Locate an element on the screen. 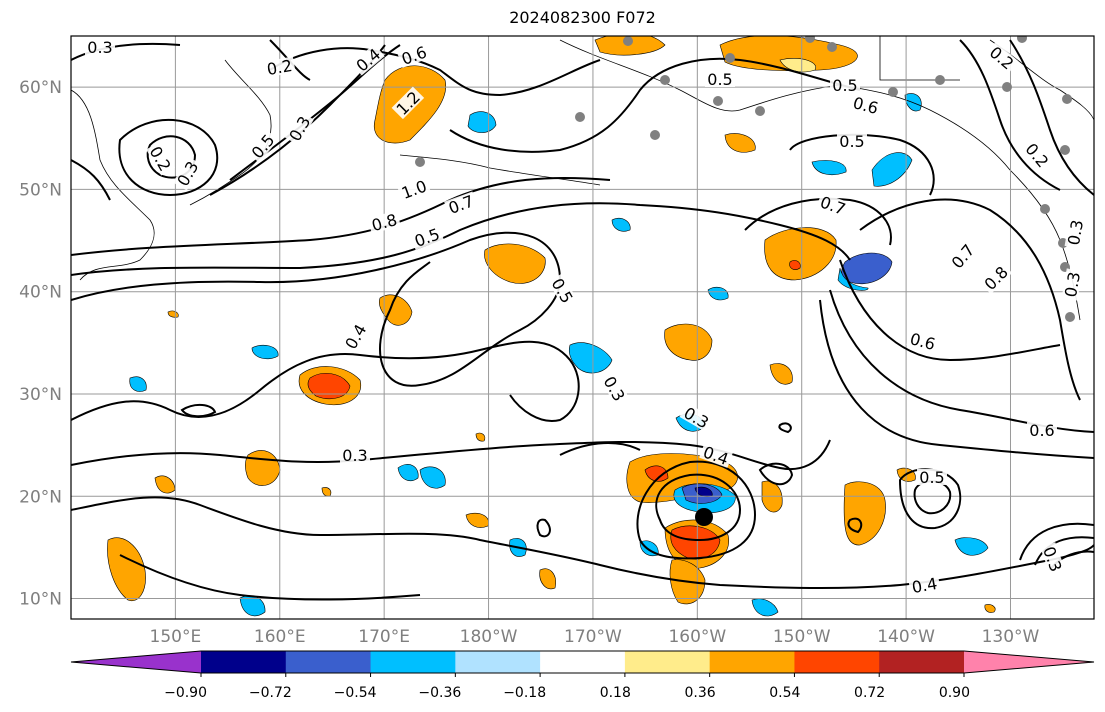  svg-text: 0.4 is located at coordinates (924, 585).